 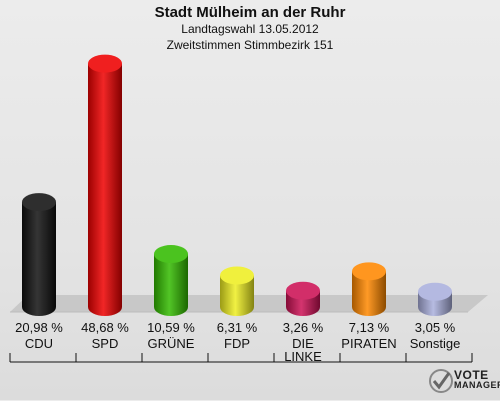 What do you see at coordinates (369, 327) in the screenshot?
I see `value-label: 7,13 %` at bounding box center [369, 327].